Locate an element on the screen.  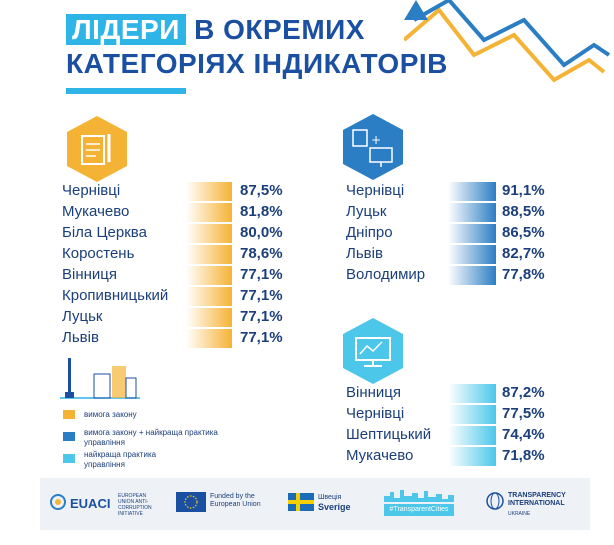
legend-swatch-dark-blue is located at coordinates (69, 436).